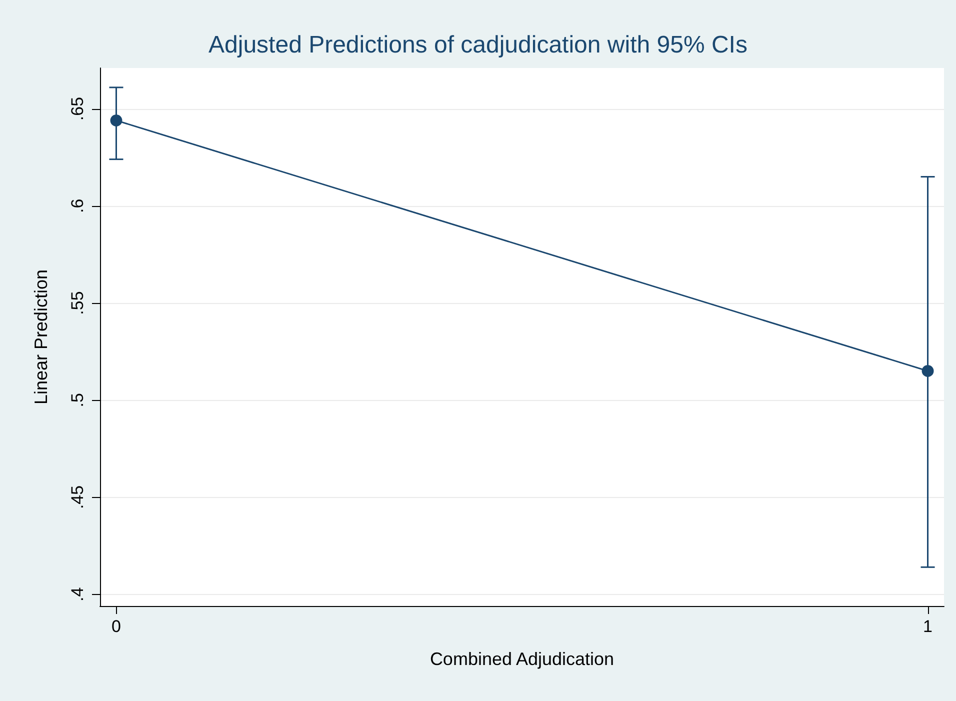 The width and height of the screenshot is (956, 701). What do you see at coordinates (41, 337) in the screenshot?
I see `y-axis-title: Linear Prediction` at bounding box center [41, 337].